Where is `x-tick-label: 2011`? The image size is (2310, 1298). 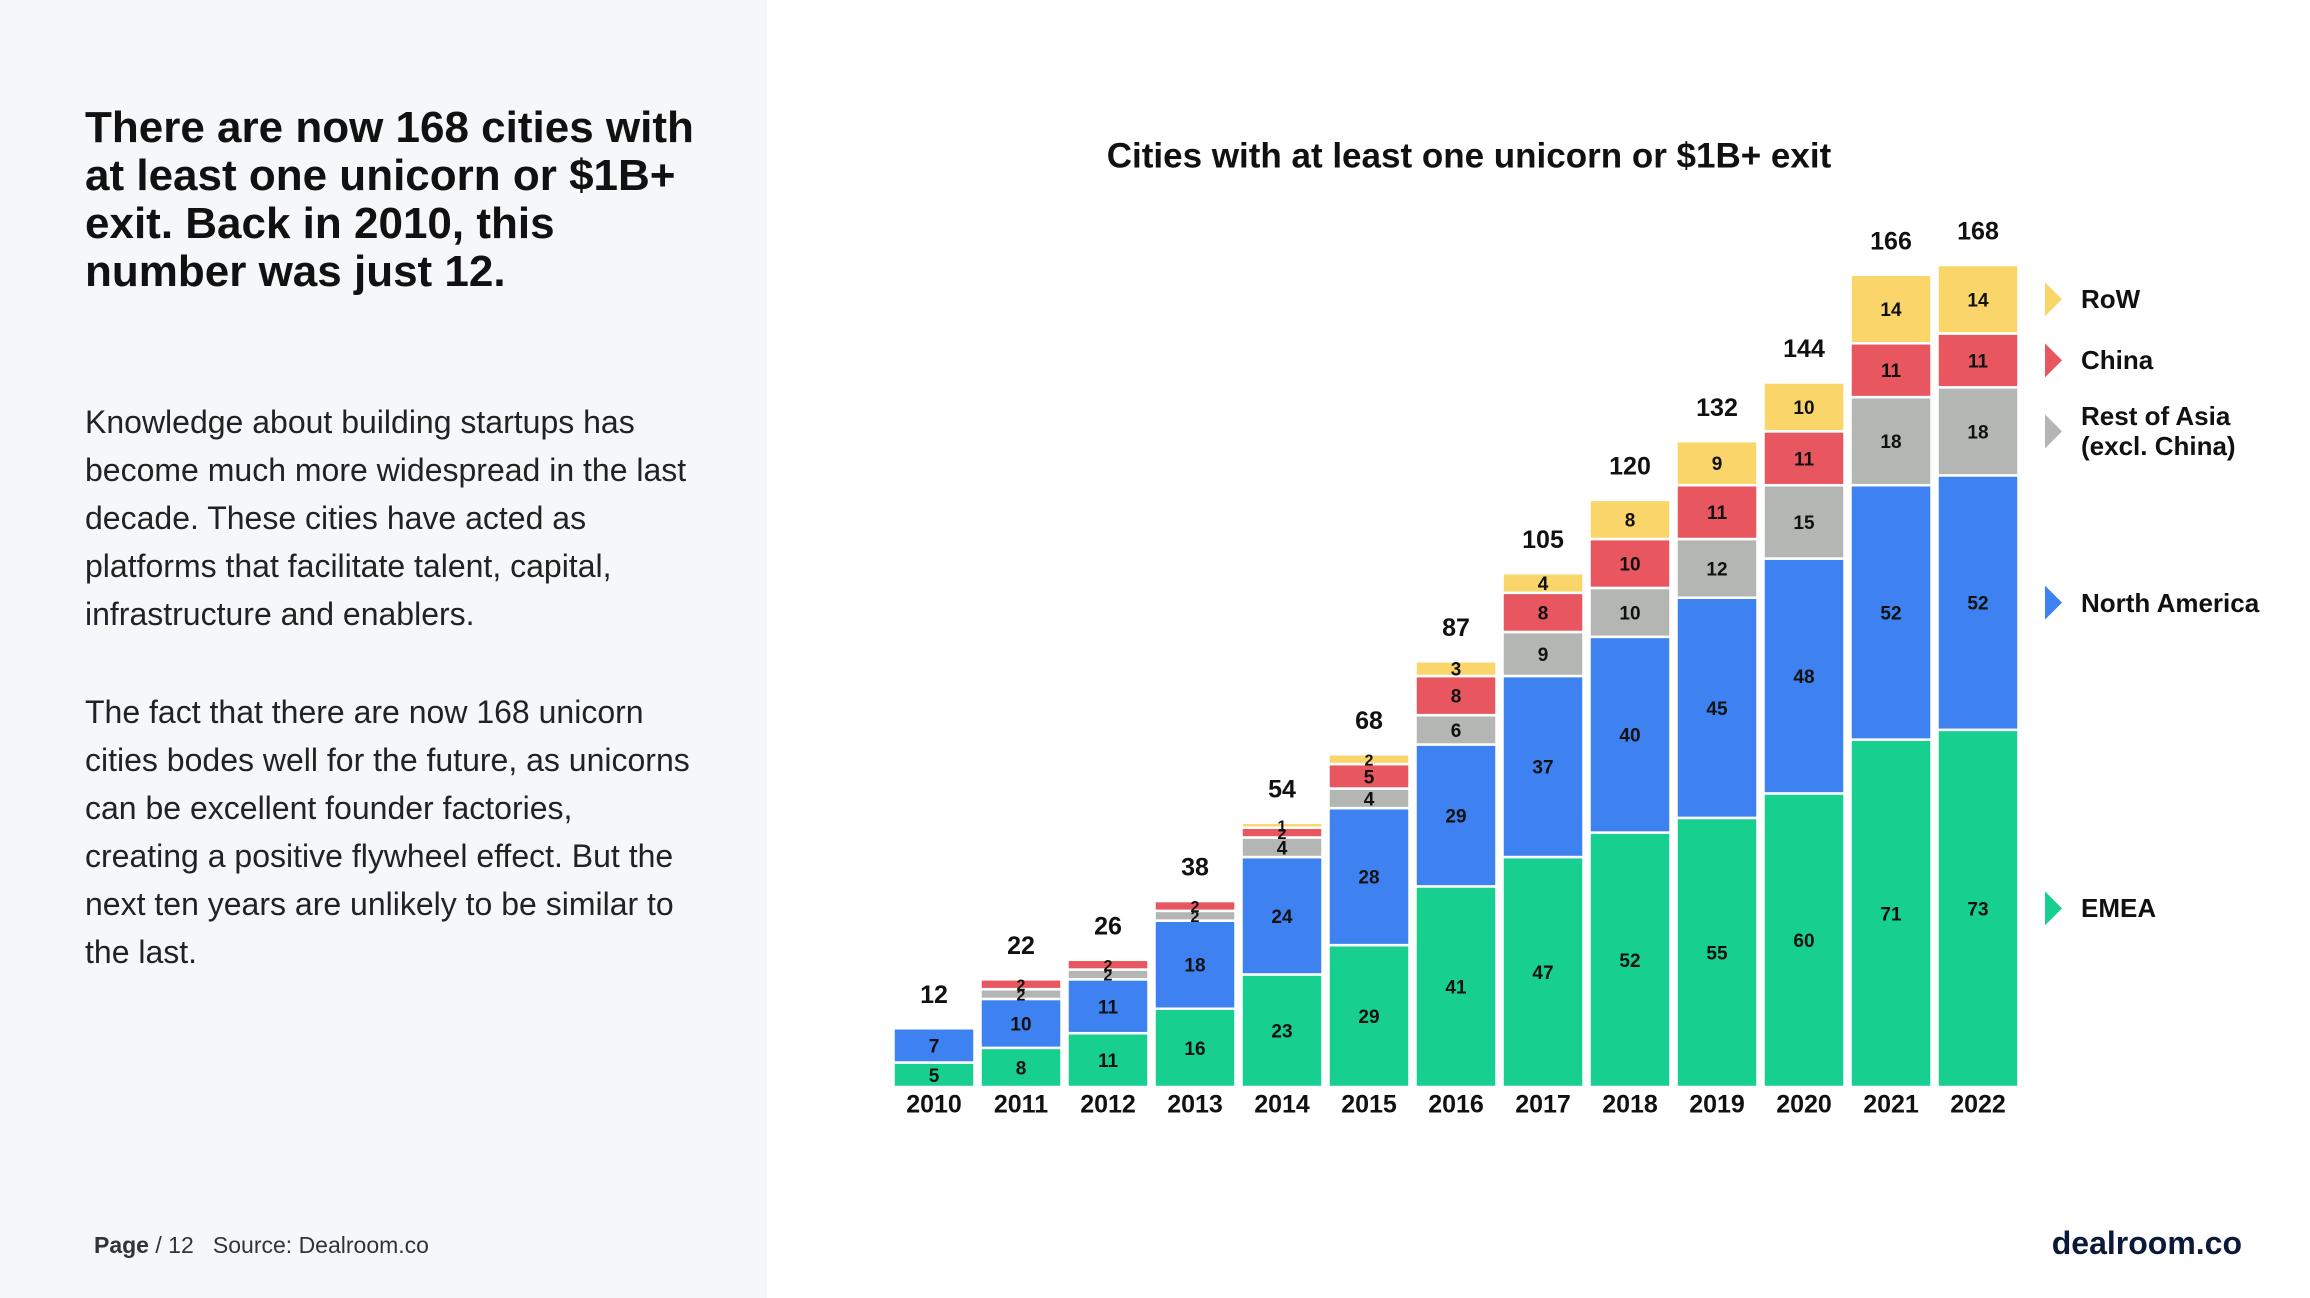 x-tick-label: 2011 is located at coordinates (1021, 1105).